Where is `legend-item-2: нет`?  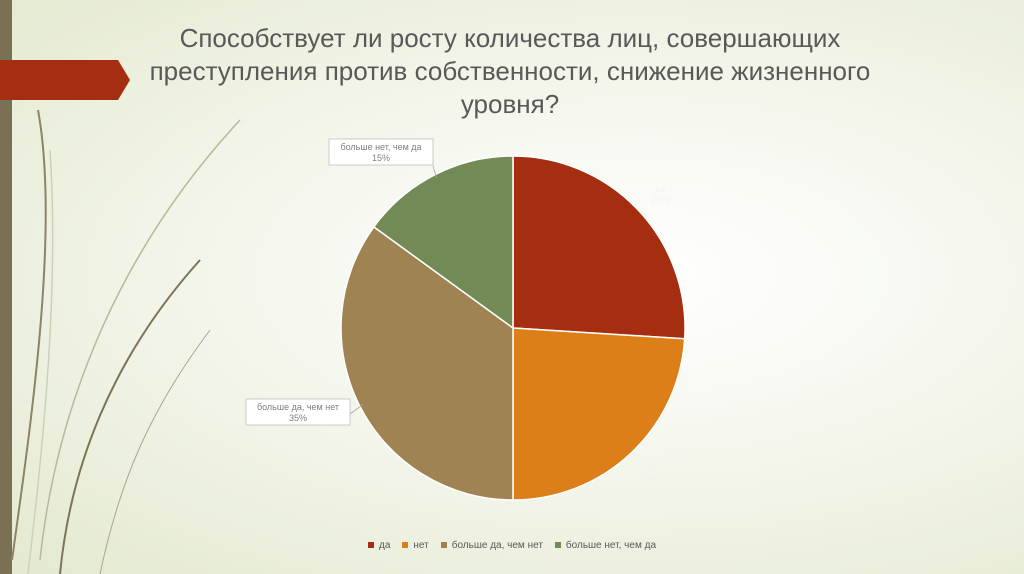 legend-item-2: нет is located at coordinates (415, 545).